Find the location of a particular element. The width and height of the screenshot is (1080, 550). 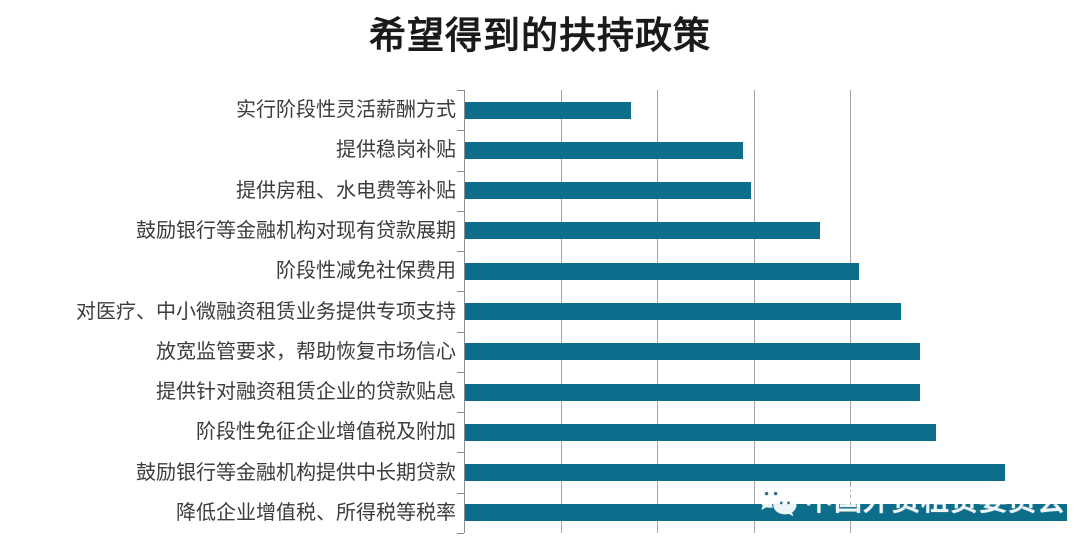

category-label: 降低企业增值税、所得税等税率 is located at coordinates (316, 513).